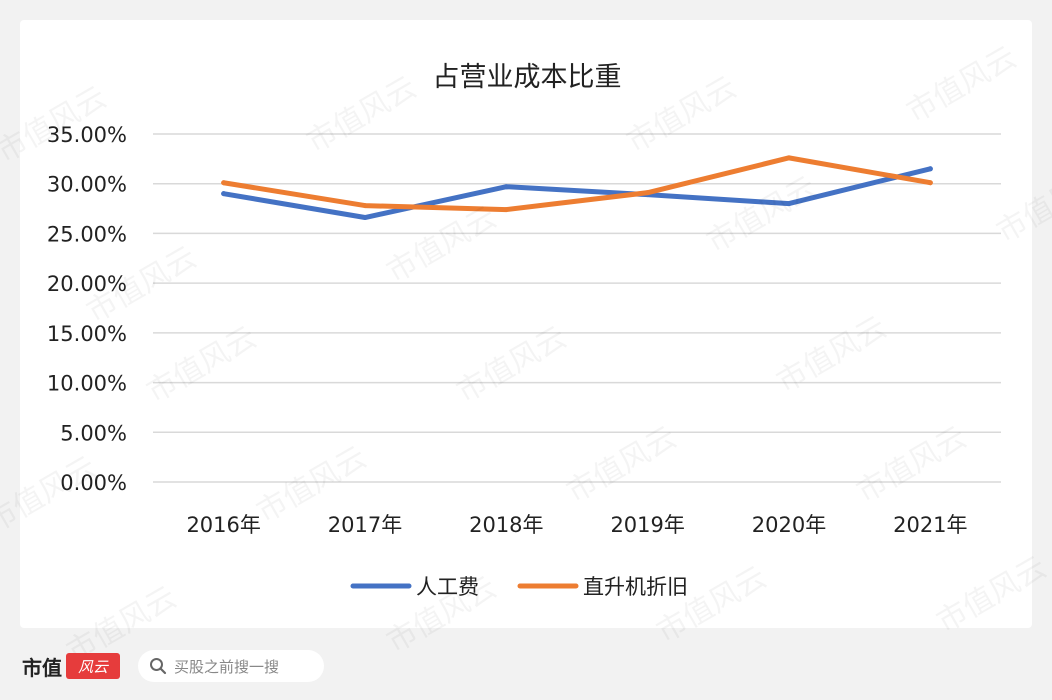 This screenshot has width=1052, height=700. What do you see at coordinates (93, 666) in the screenshot?
I see `brand-badge: 风云` at bounding box center [93, 666].